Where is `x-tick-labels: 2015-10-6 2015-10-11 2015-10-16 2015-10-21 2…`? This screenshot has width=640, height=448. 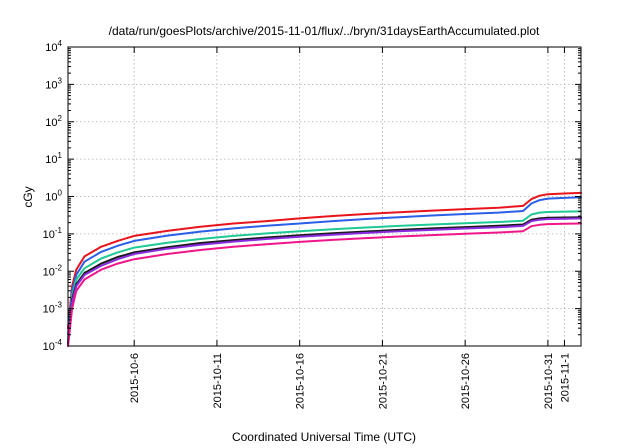
x-tick-labels: 2015-10-6 2015-10-11 2015-10-16 2015-10-21 2… is located at coordinates (350, 381).